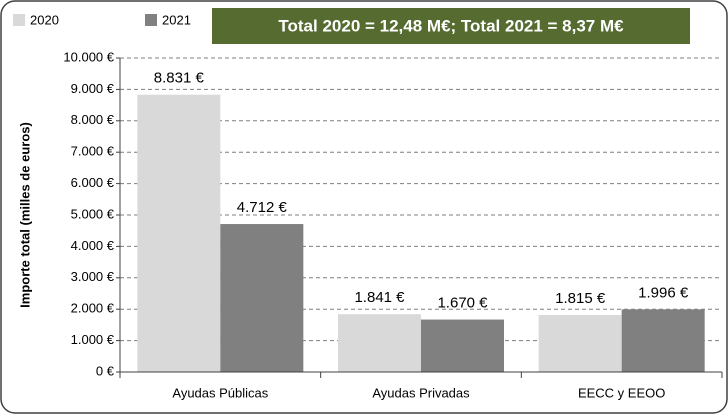 The height and width of the screenshot is (414, 728). What do you see at coordinates (93, 88) in the screenshot?
I see `y-tick-label: 9.000 €` at bounding box center [93, 88].